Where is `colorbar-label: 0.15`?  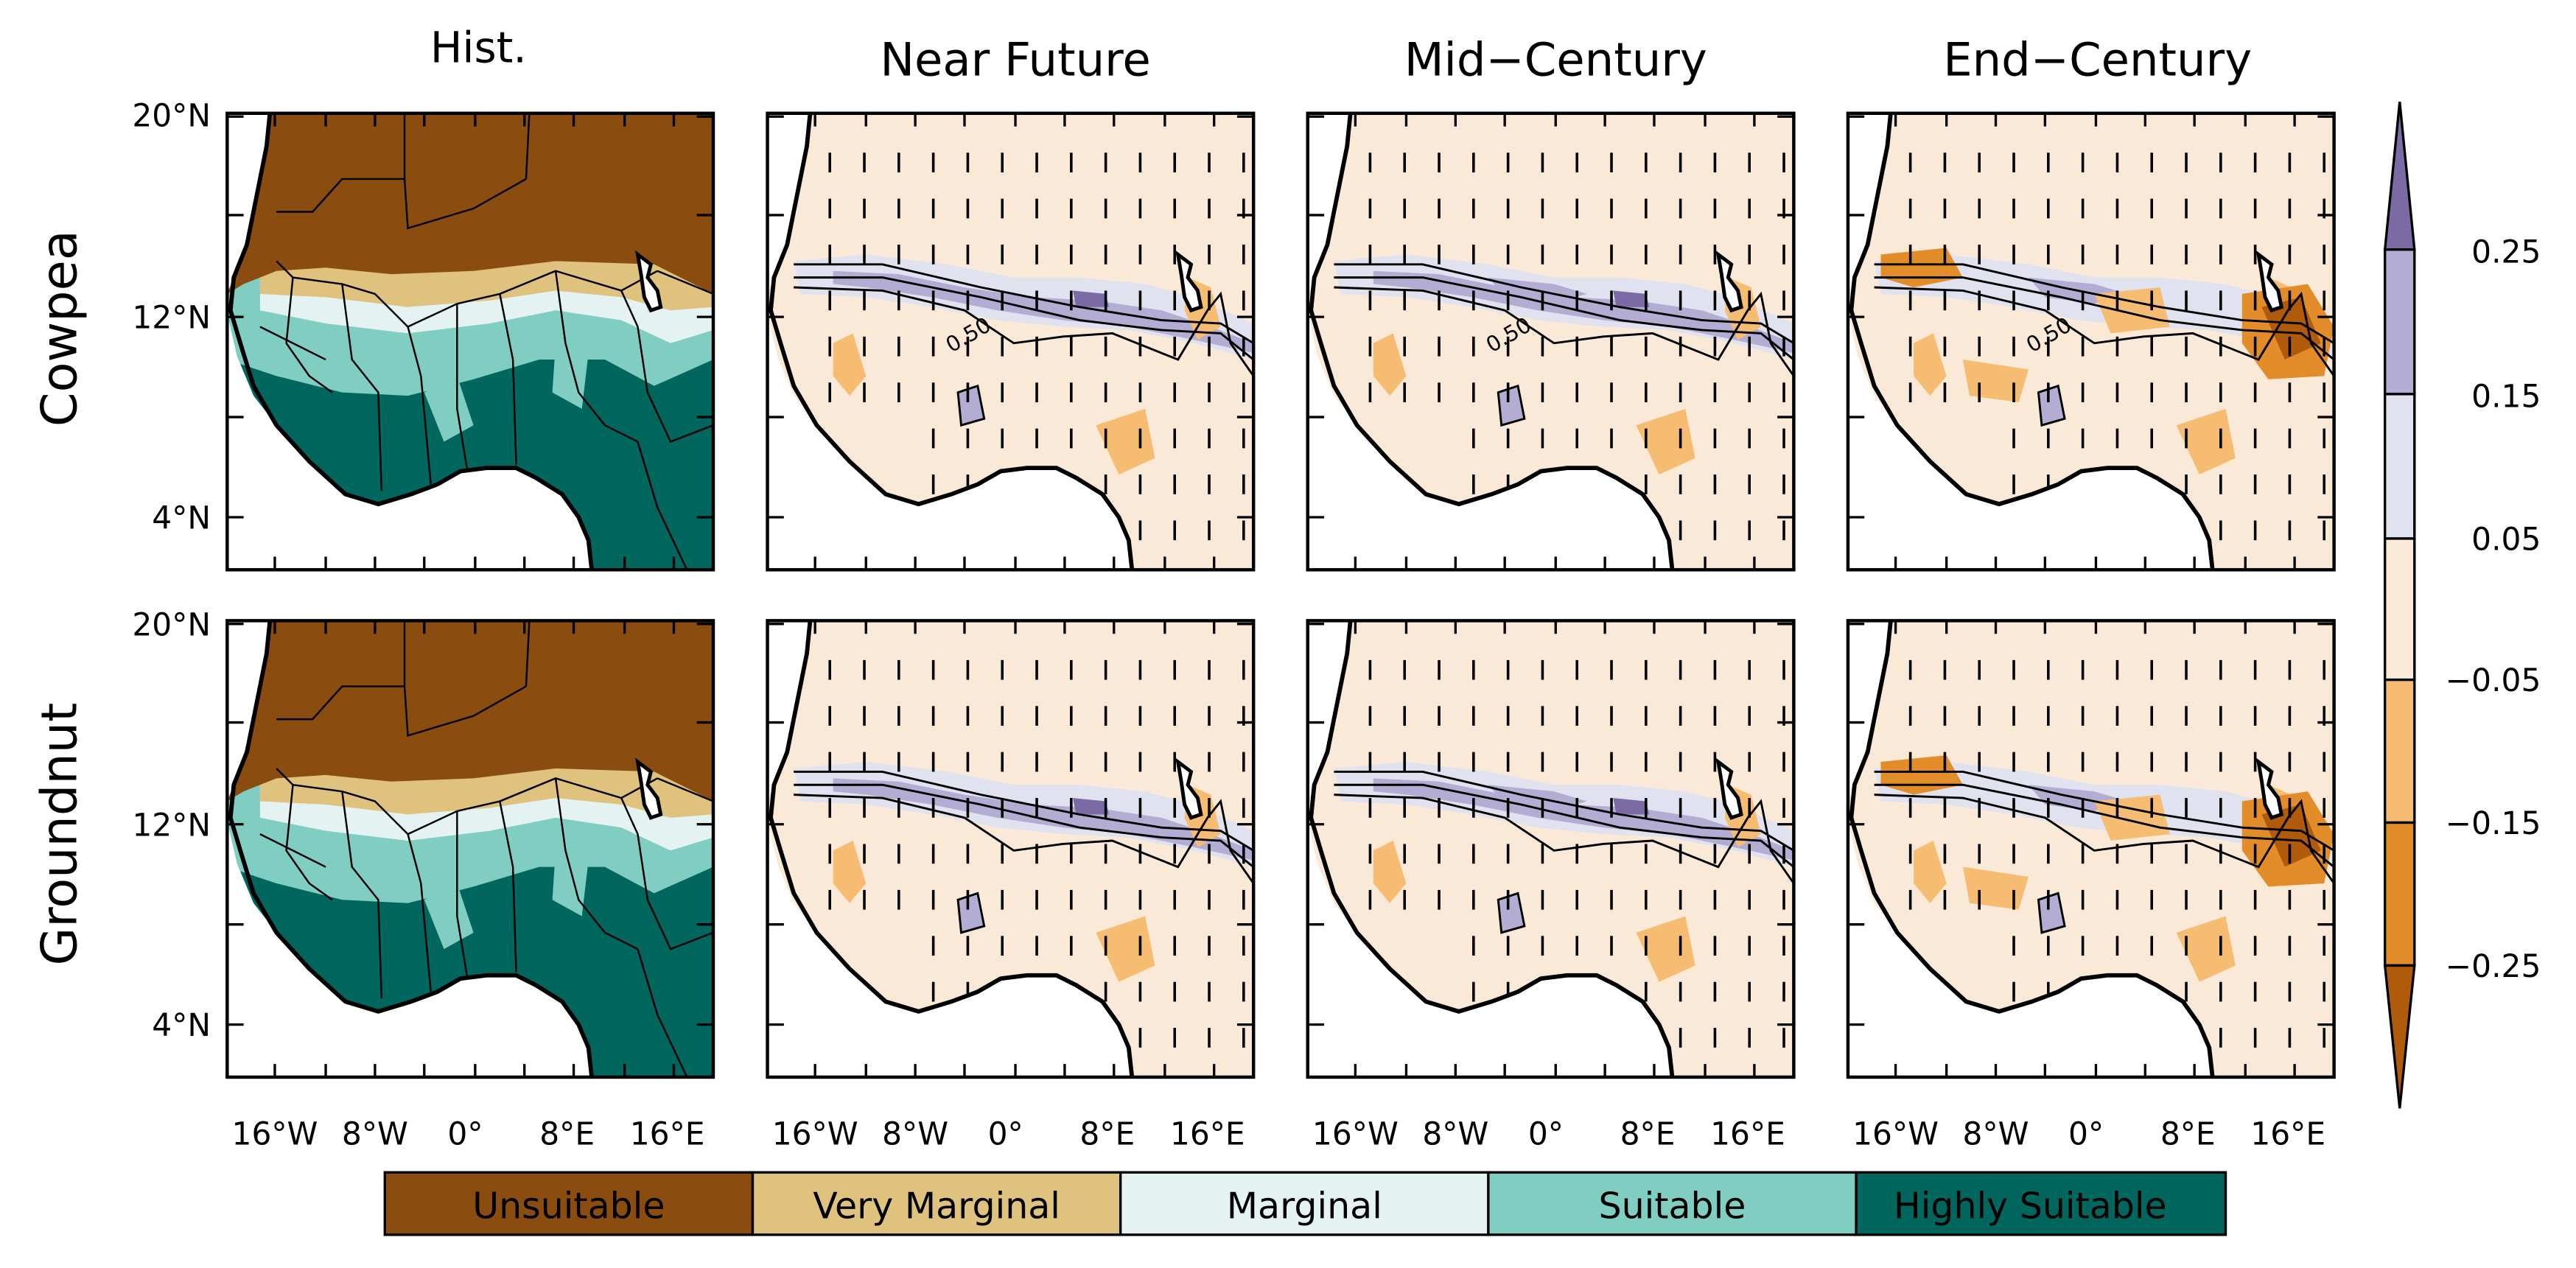 colorbar-label: 0.15 is located at coordinates (2506, 397).